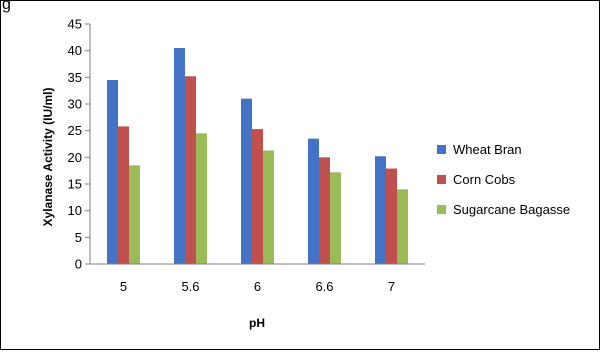  I want to click on legend-item: Sugarcane Bagasse, so click(503, 209).